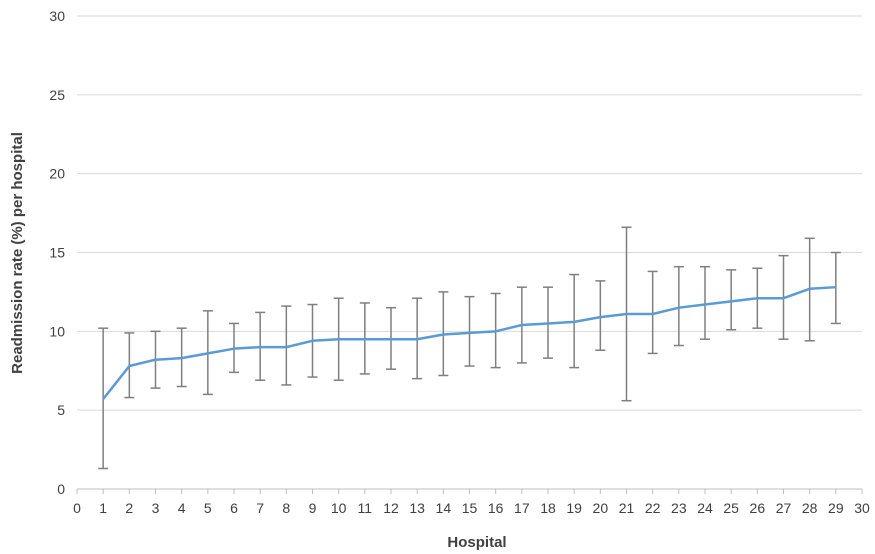 The height and width of the screenshot is (554, 875). Describe the element at coordinates (156, 508) in the screenshot. I see `x-tick-label-3: 3` at that location.